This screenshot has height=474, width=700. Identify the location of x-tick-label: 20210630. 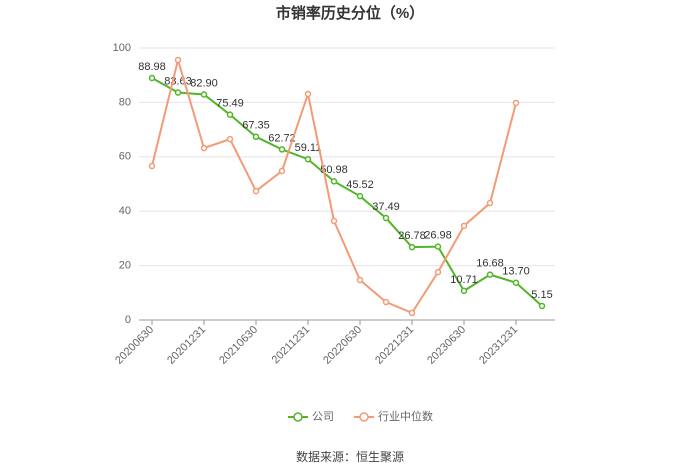
(238, 345).